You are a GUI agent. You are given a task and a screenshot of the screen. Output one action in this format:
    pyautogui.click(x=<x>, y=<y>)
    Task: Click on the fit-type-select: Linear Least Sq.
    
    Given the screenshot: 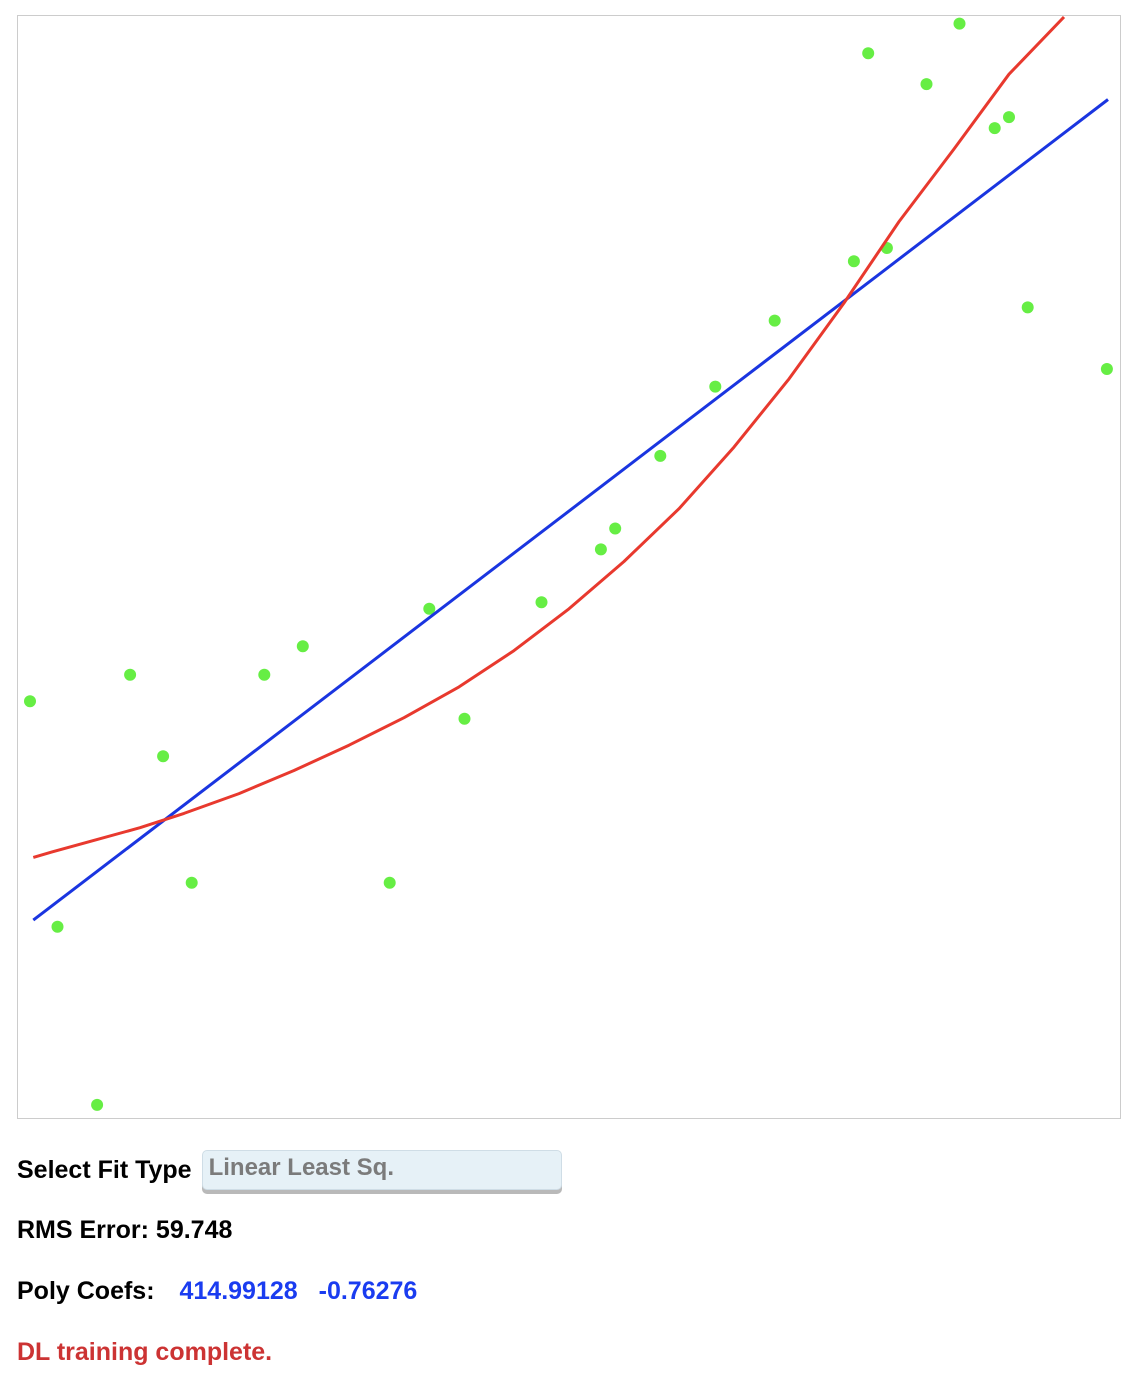 What is the action you would take?
    pyautogui.click(x=381, y=1170)
    